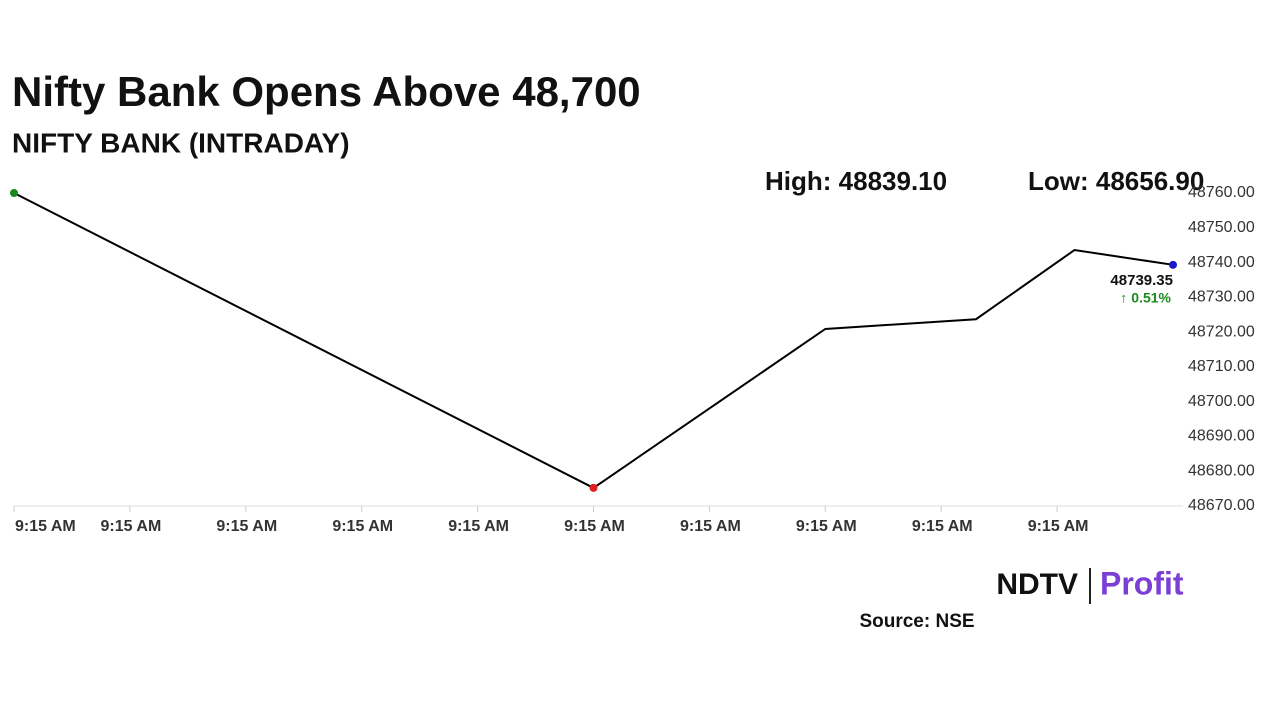  Describe the element at coordinates (1221, 401) in the screenshot. I see `y-tick-label: 48700.00` at that location.